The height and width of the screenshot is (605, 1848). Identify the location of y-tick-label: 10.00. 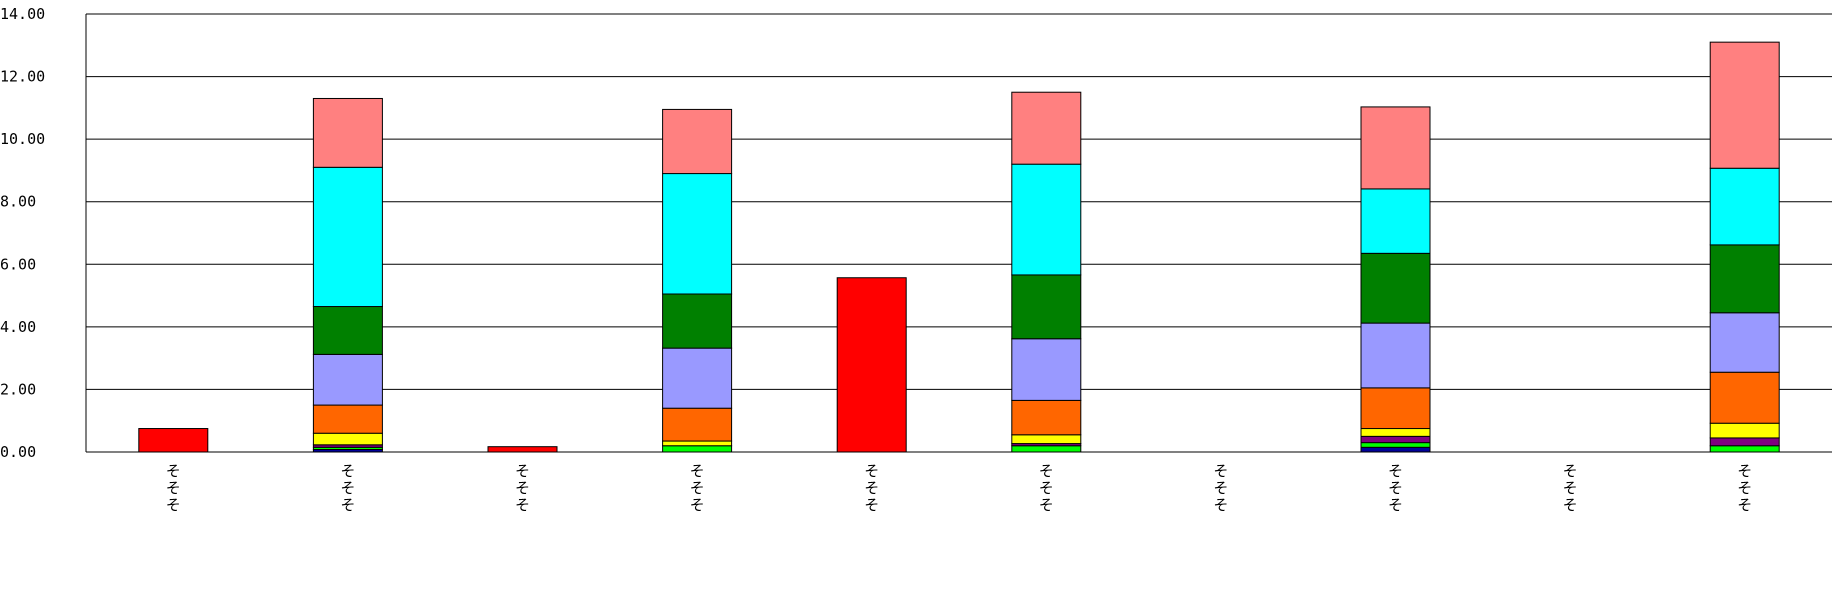
(22, 139).